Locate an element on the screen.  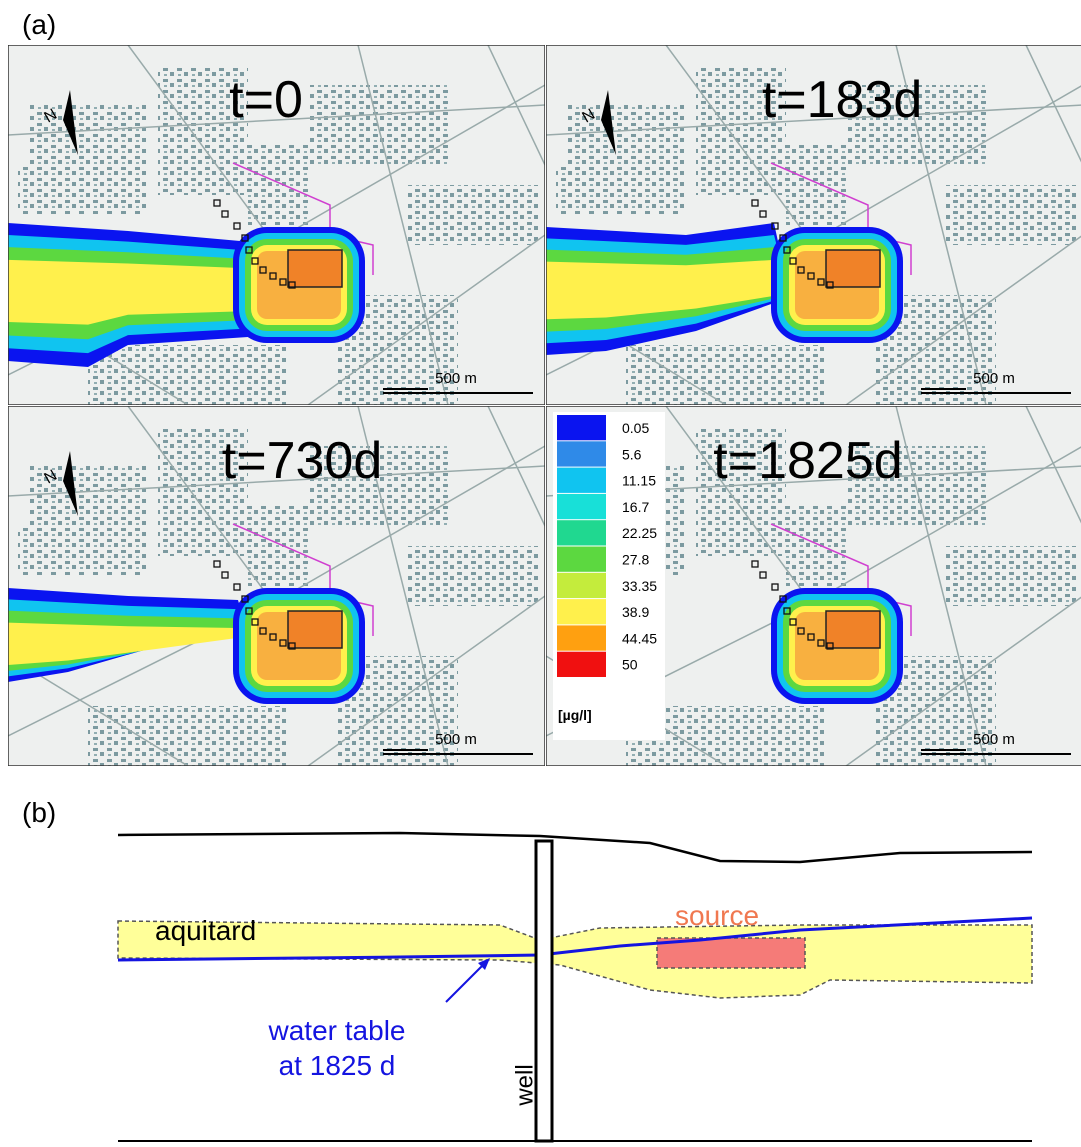
panel-label: (b) is located at coordinates (39, 812).